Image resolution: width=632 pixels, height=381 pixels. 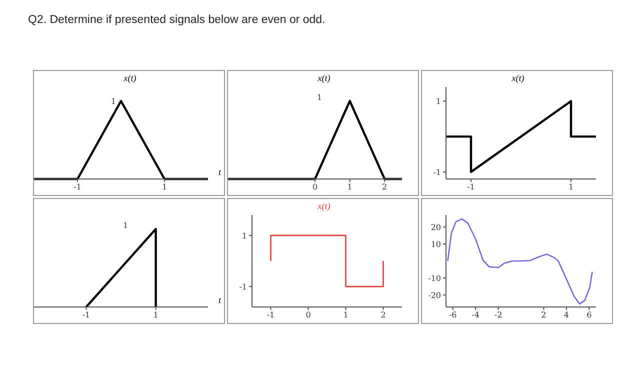 I want to click on x-tick-label: -2, so click(x=498, y=315).